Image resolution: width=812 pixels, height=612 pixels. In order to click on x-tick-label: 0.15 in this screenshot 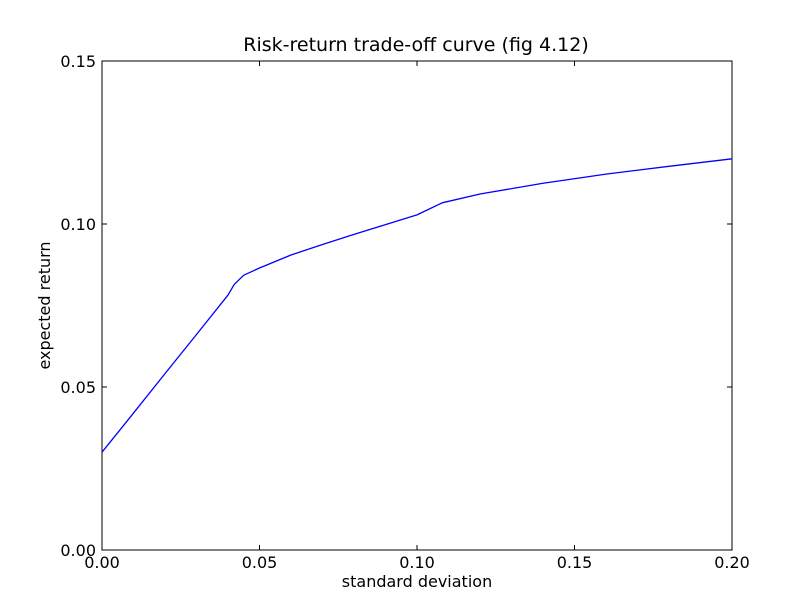, I will do `click(575, 562)`.